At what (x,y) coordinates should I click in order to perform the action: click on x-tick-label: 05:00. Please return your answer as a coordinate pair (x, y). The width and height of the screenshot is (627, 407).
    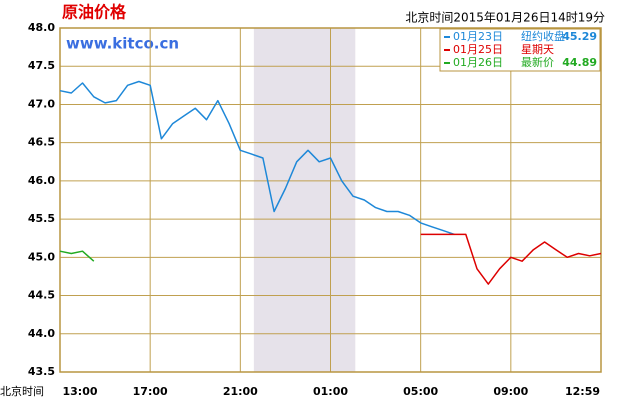
    Looking at the image, I should click on (420, 391).